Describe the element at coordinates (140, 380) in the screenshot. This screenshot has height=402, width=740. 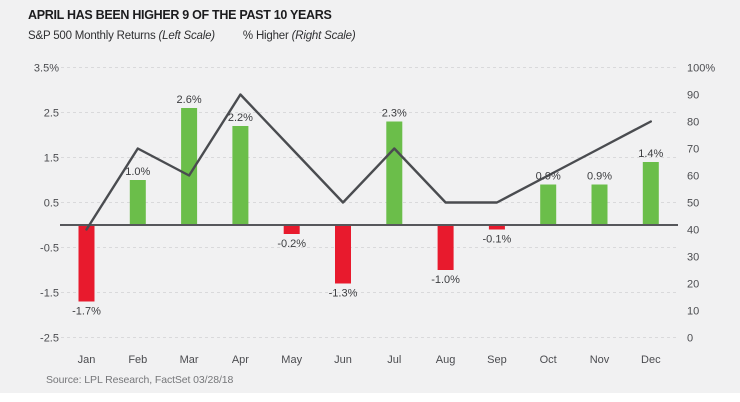
I see `source-text: Source: LPL Research, FactSet 03/28/18` at that location.